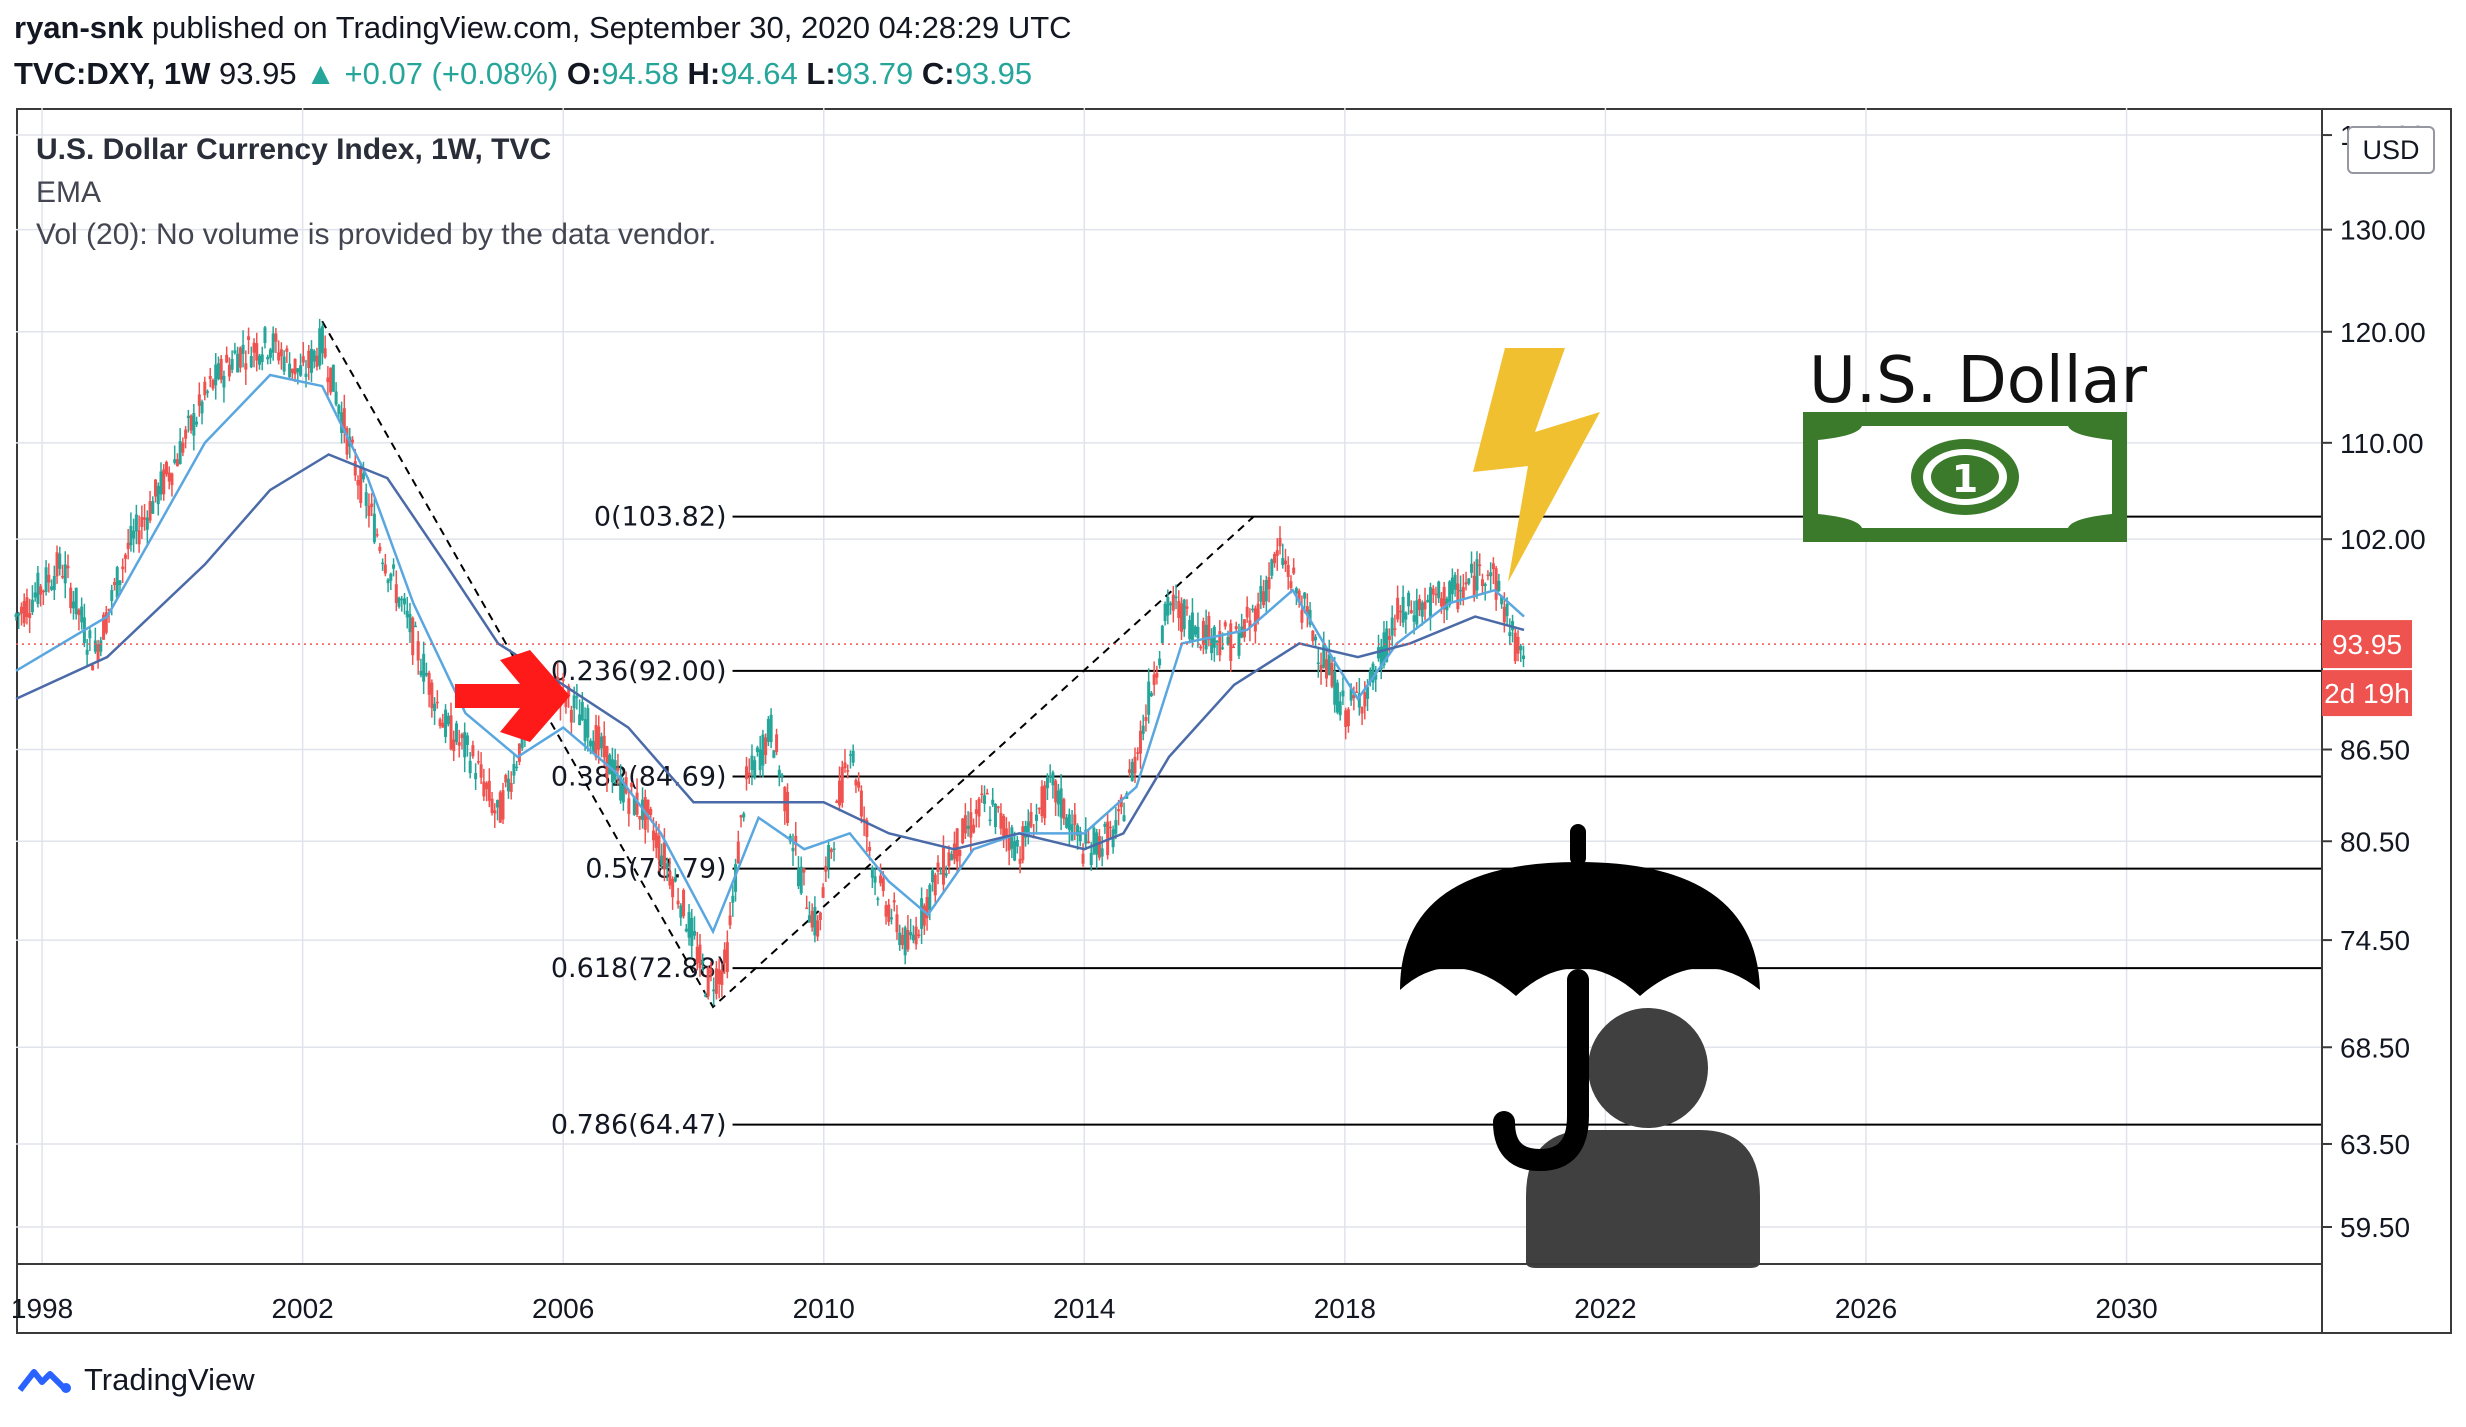 The width and height of the screenshot is (2466, 1427). I want to click on countdown-badge: 2d 19h, so click(2367, 693).